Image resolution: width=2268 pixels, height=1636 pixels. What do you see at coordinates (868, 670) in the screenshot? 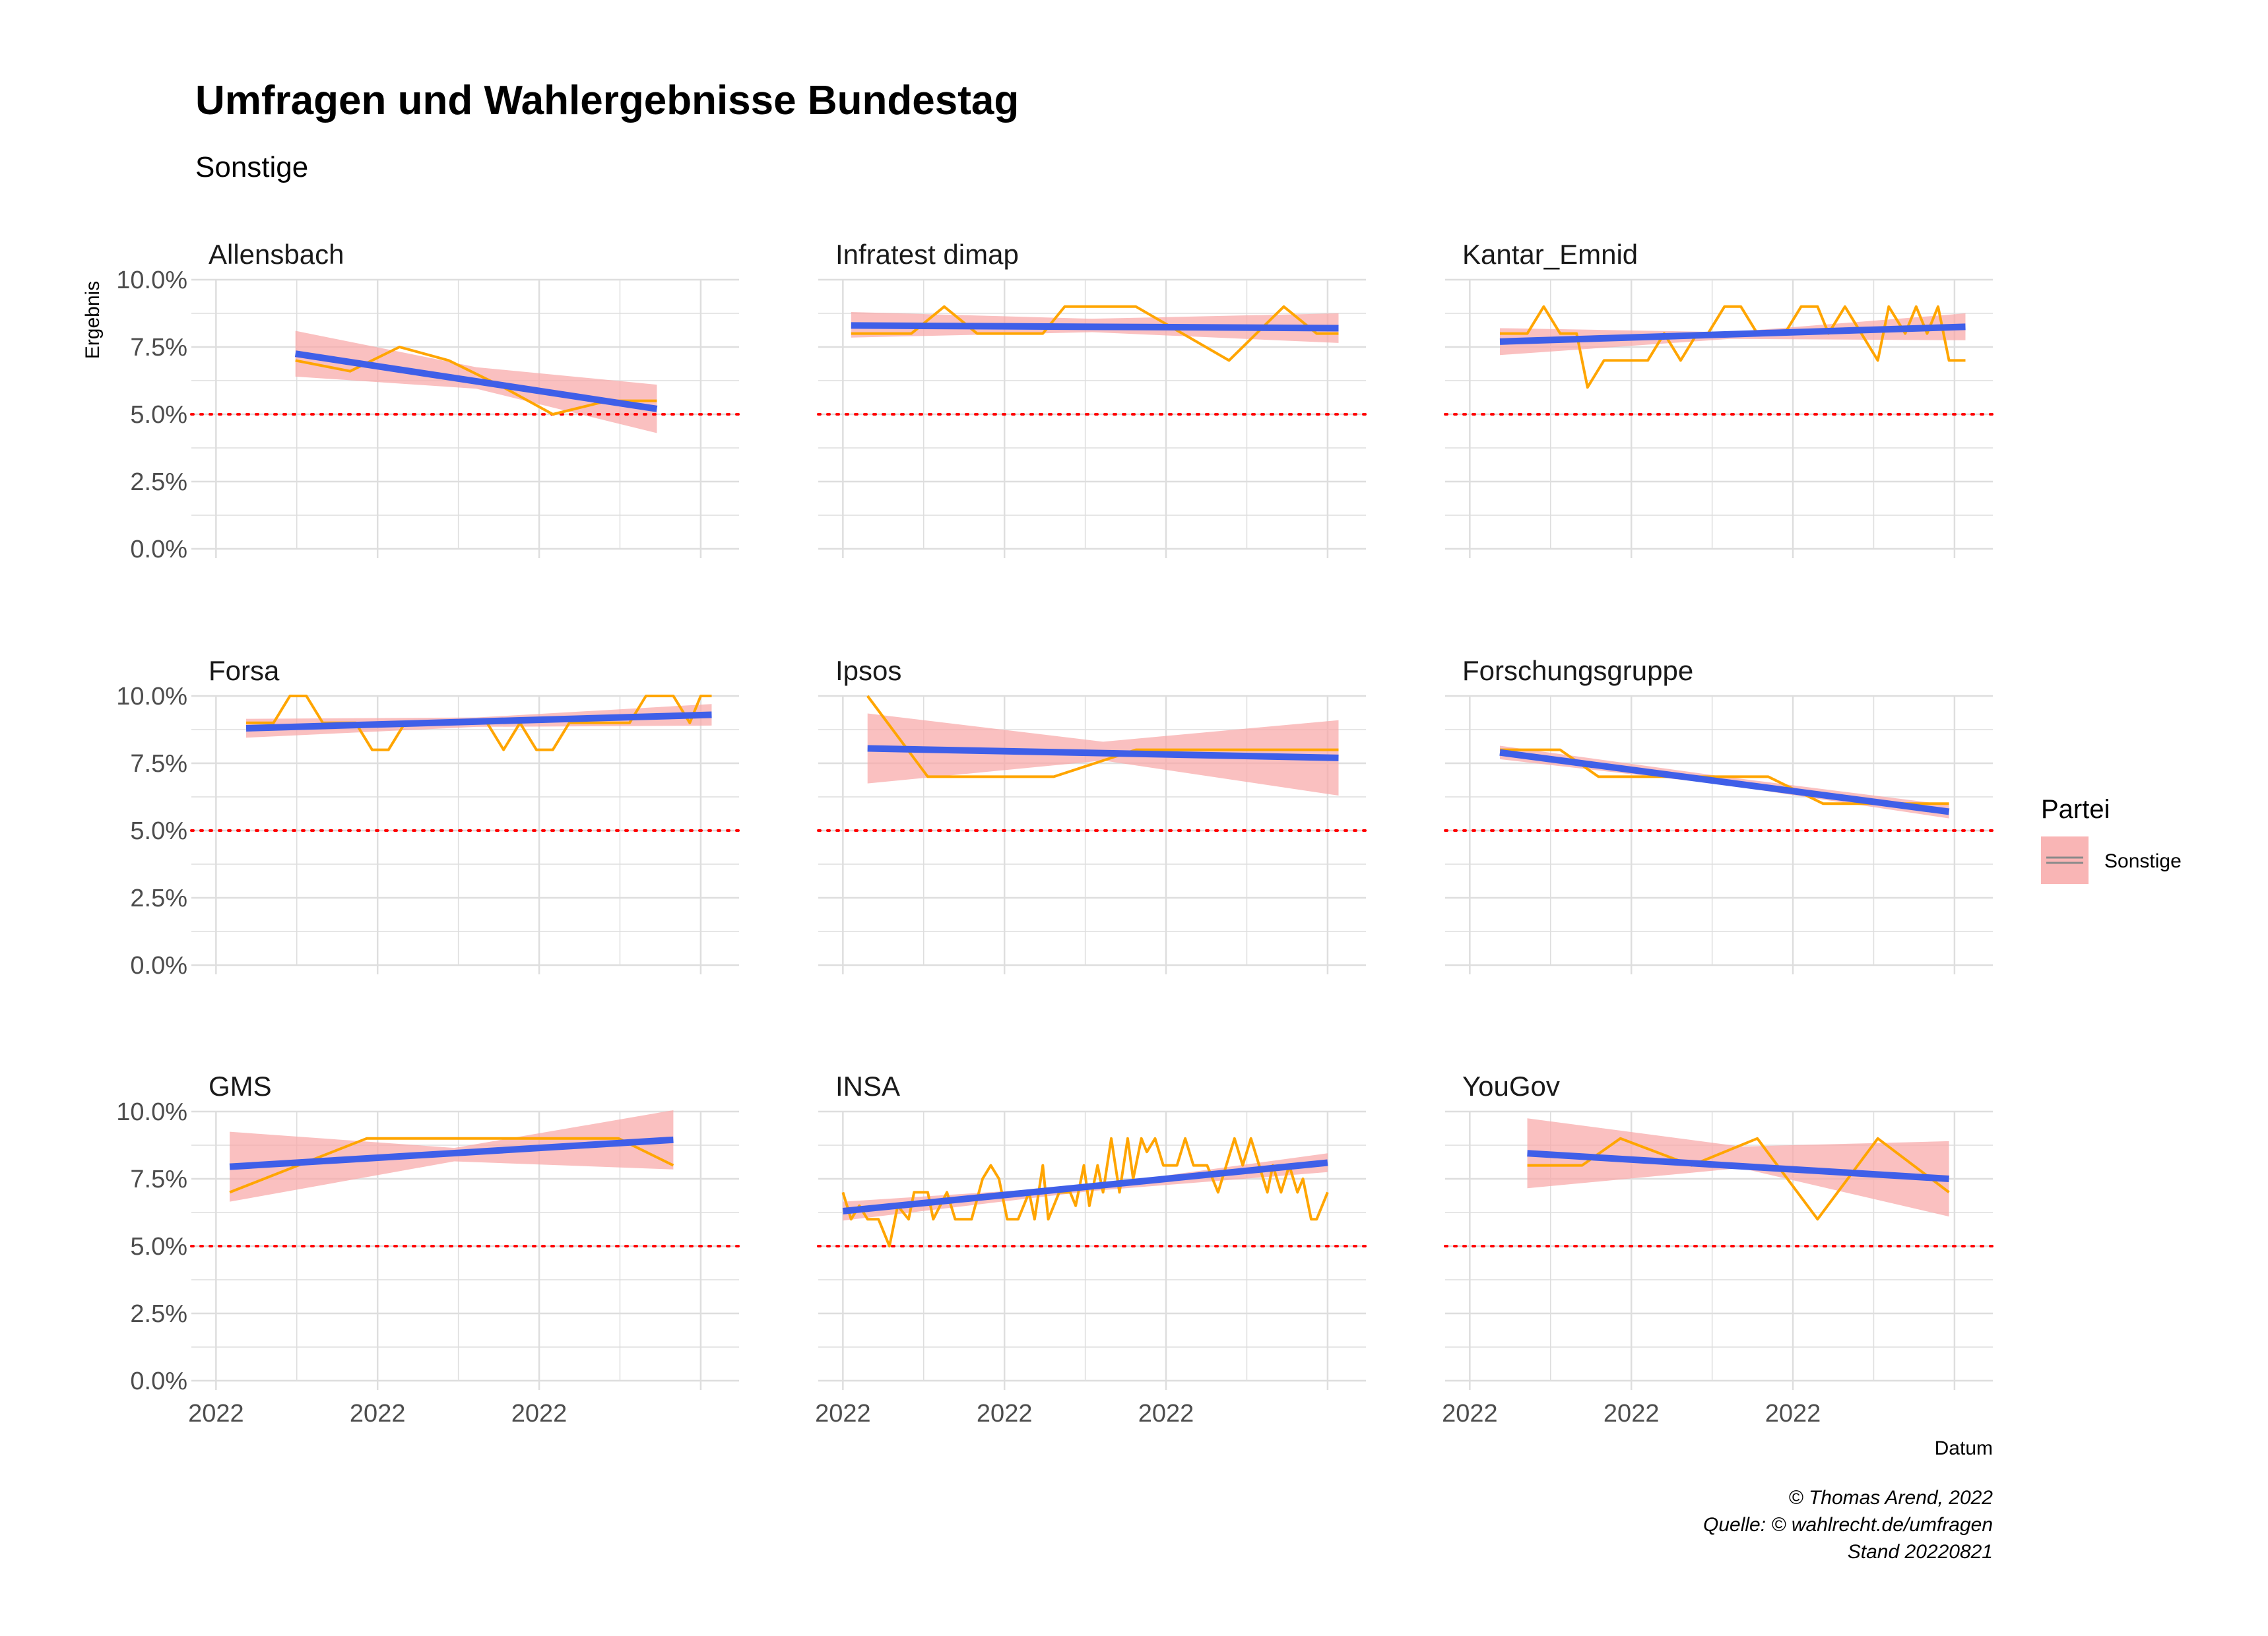
I see `facet-title: Ipsos` at bounding box center [868, 670].